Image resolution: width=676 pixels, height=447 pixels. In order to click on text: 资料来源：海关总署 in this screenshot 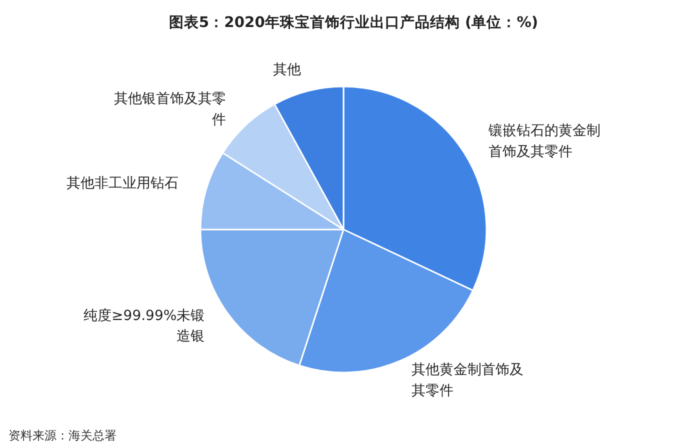, I will do `click(62, 435)`.